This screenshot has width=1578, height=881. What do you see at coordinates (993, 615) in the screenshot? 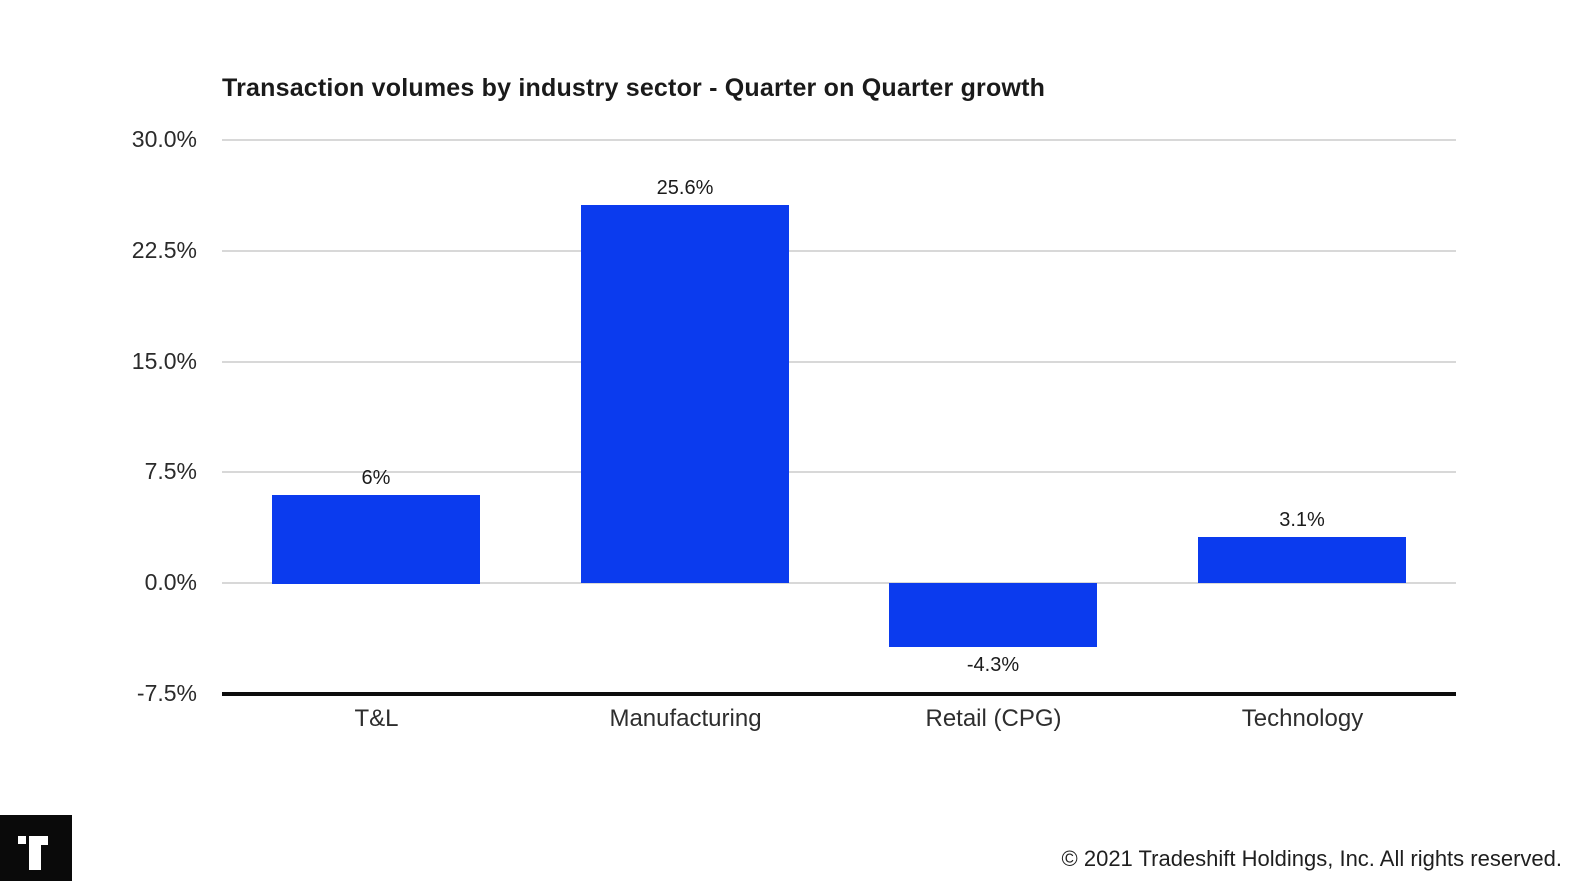
I see `bar-retail-cpg` at bounding box center [993, 615].